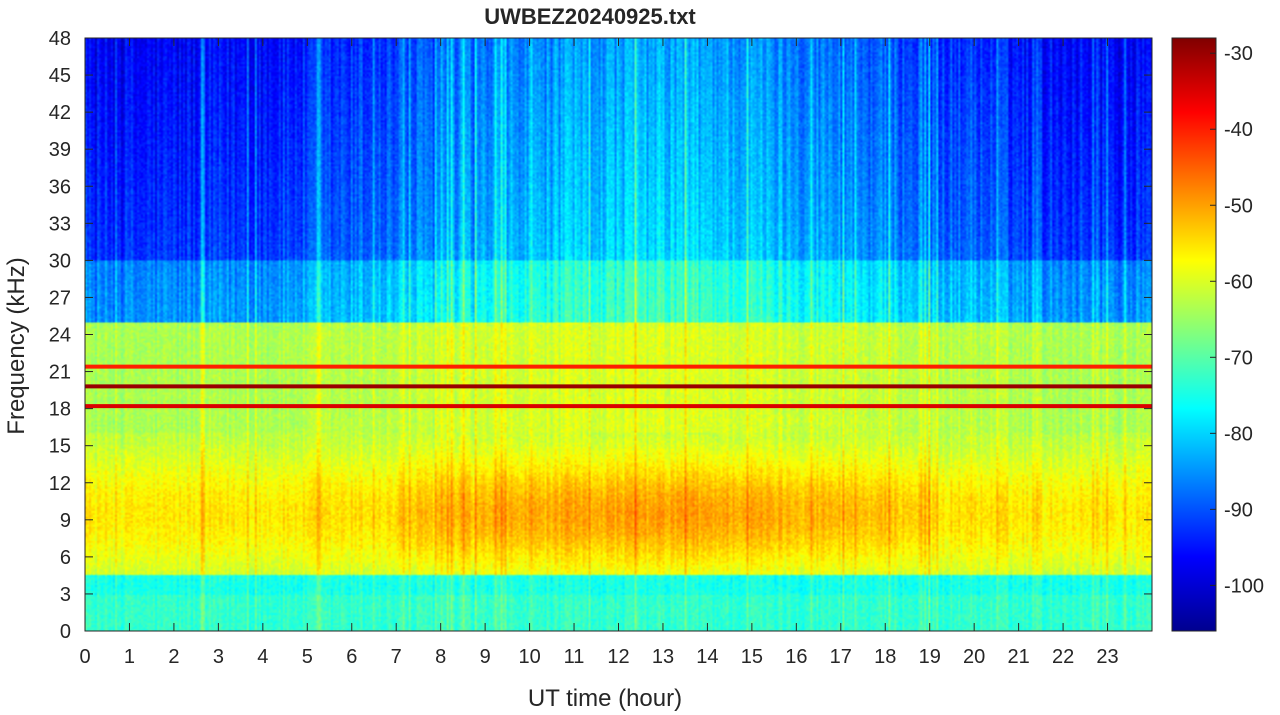 The width and height of the screenshot is (1280, 715). I want to click on y-tick-label: 0, so click(65, 632).